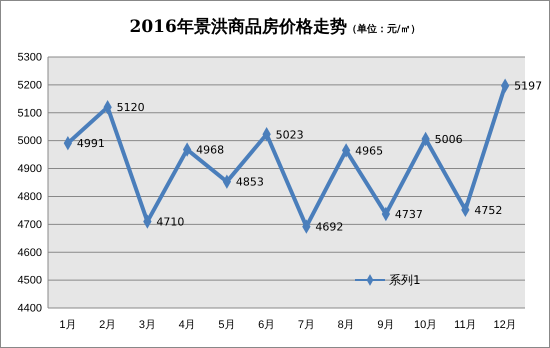 This screenshot has width=550, height=348. Describe the element at coordinates (448, 139) in the screenshot. I see `data-label: 5006` at that location.